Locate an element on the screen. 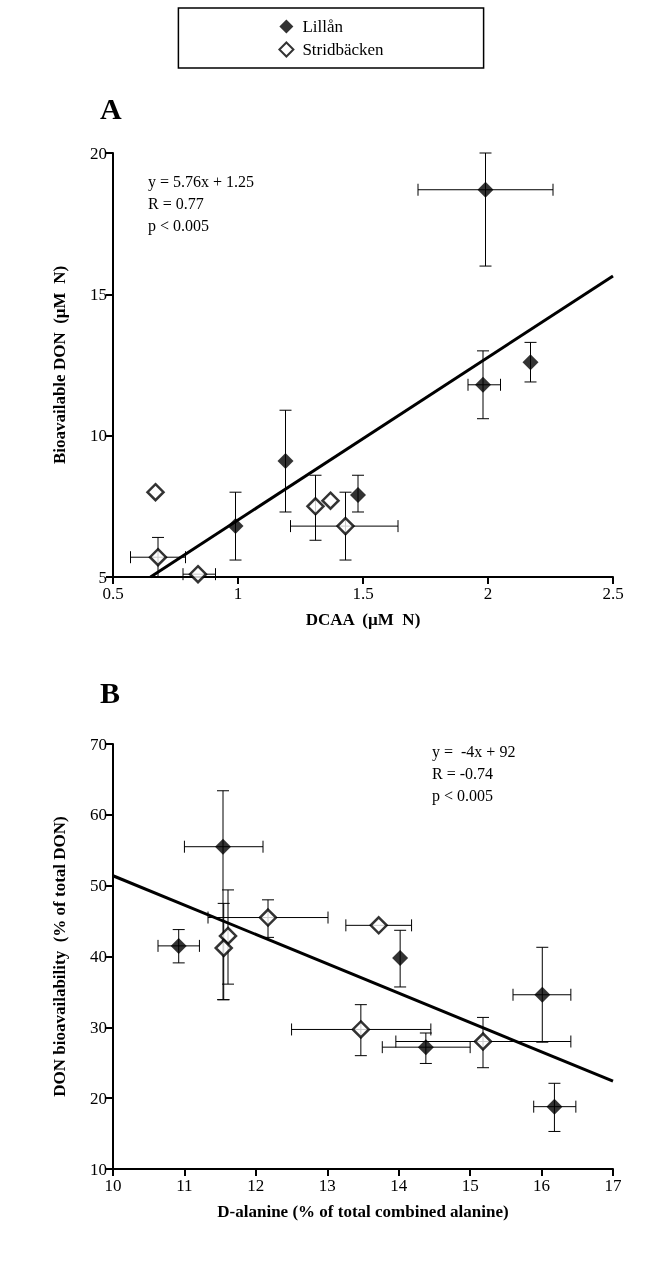  x-tick-label: 15 is located at coordinates (470, 1185).